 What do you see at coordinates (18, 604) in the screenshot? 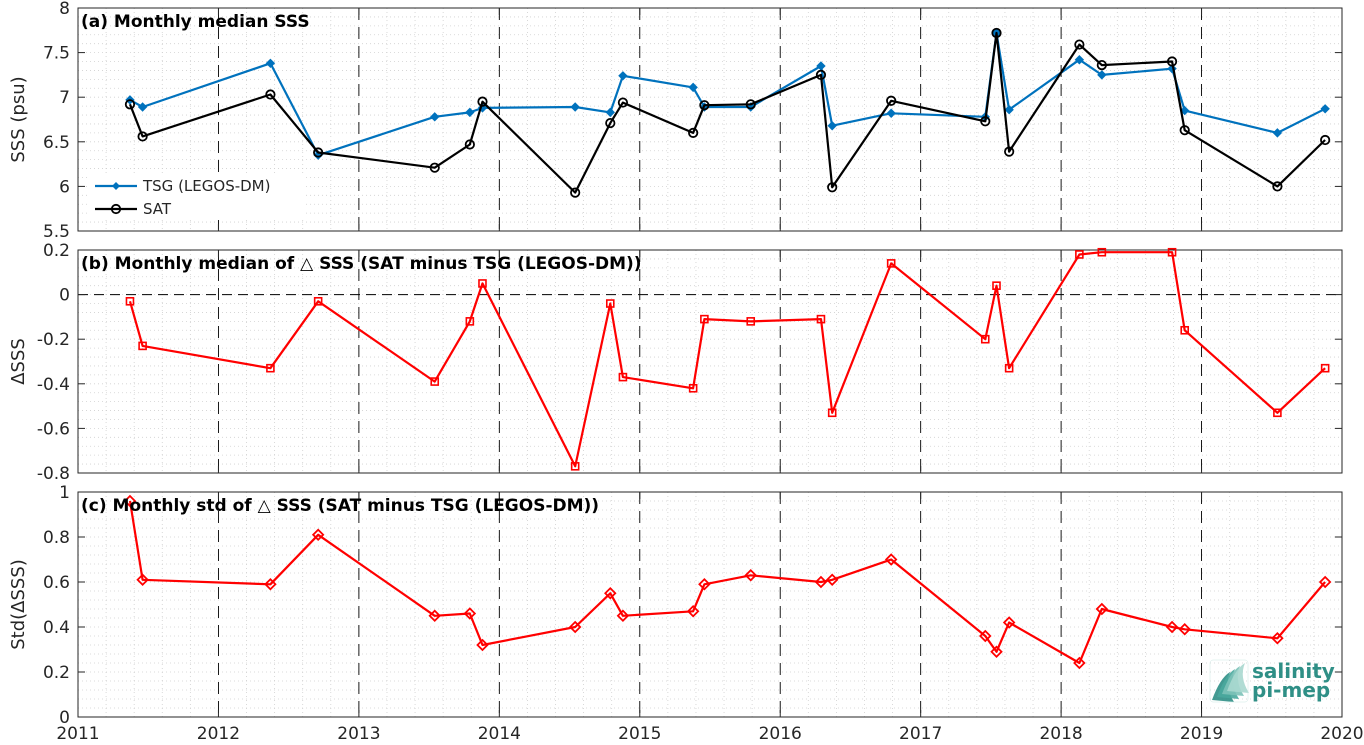
I see `y-axis-label-c: Std(ΔSSS)` at bounding box center [18, 604].